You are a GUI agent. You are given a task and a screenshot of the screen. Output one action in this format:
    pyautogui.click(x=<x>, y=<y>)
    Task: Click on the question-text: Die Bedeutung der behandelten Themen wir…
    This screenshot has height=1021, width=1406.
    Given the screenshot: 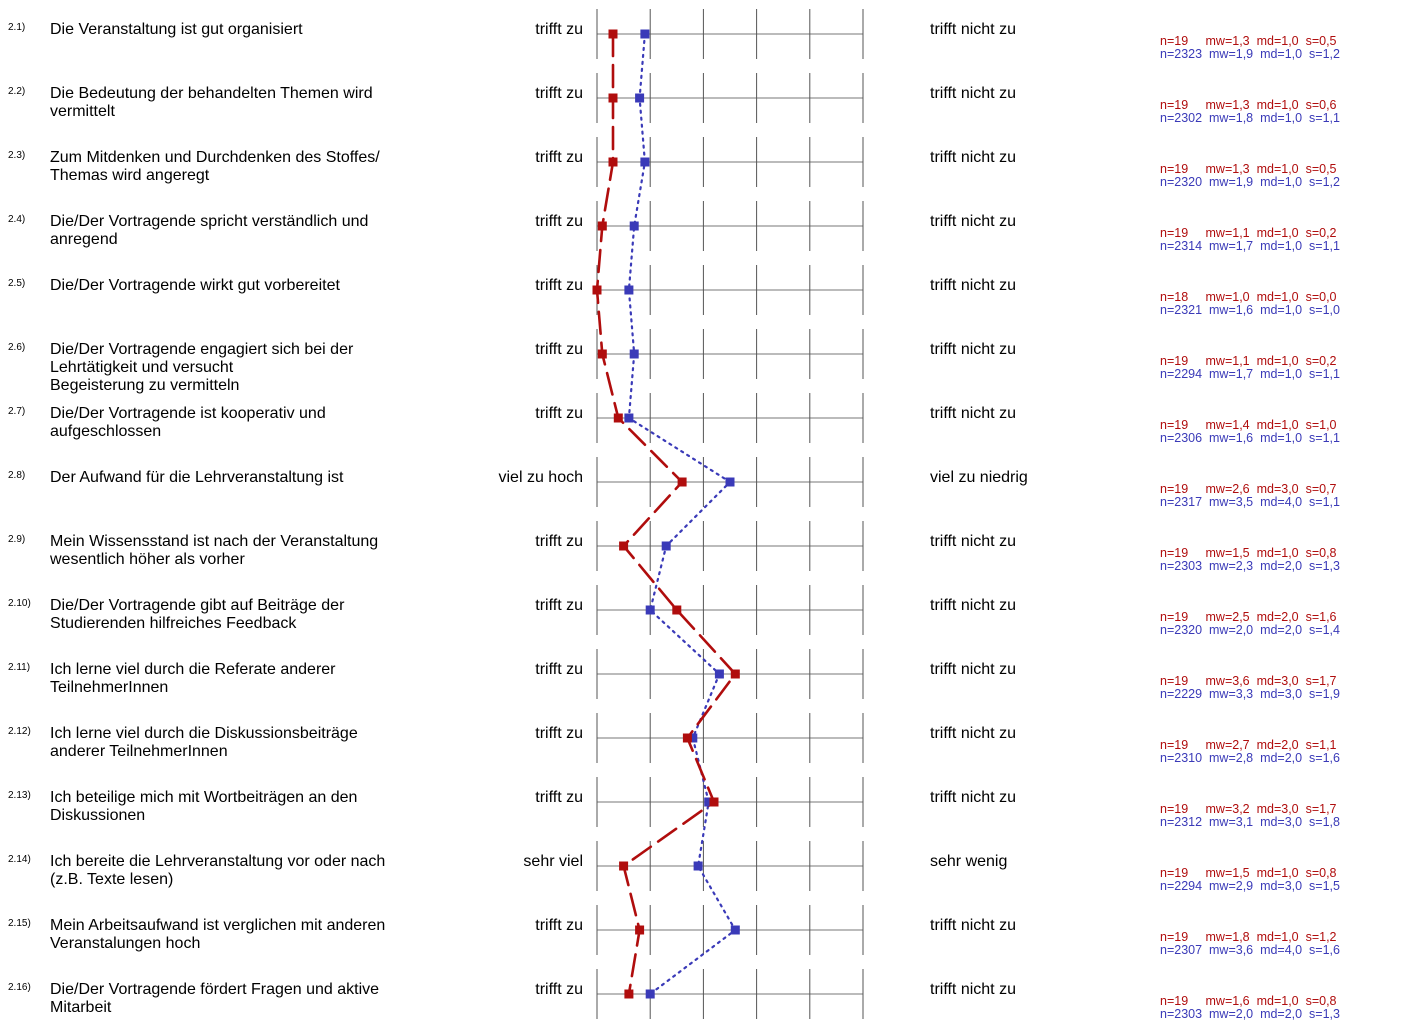 What is the action you would take?
    pyautogui.click(x=211, y=93)
    